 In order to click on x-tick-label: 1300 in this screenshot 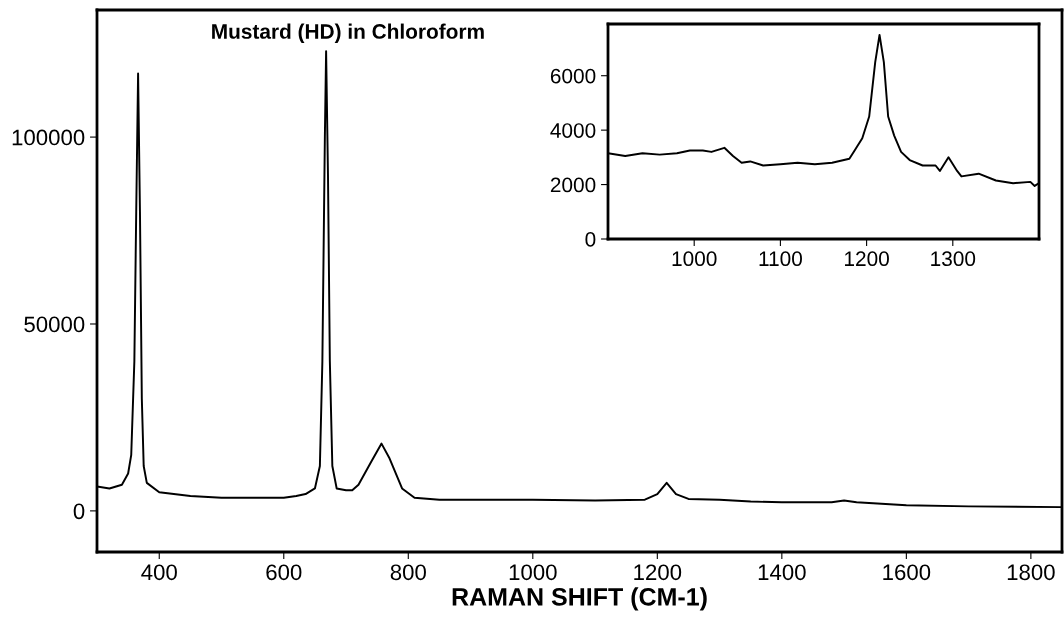, I will do `click(953, 259)`.